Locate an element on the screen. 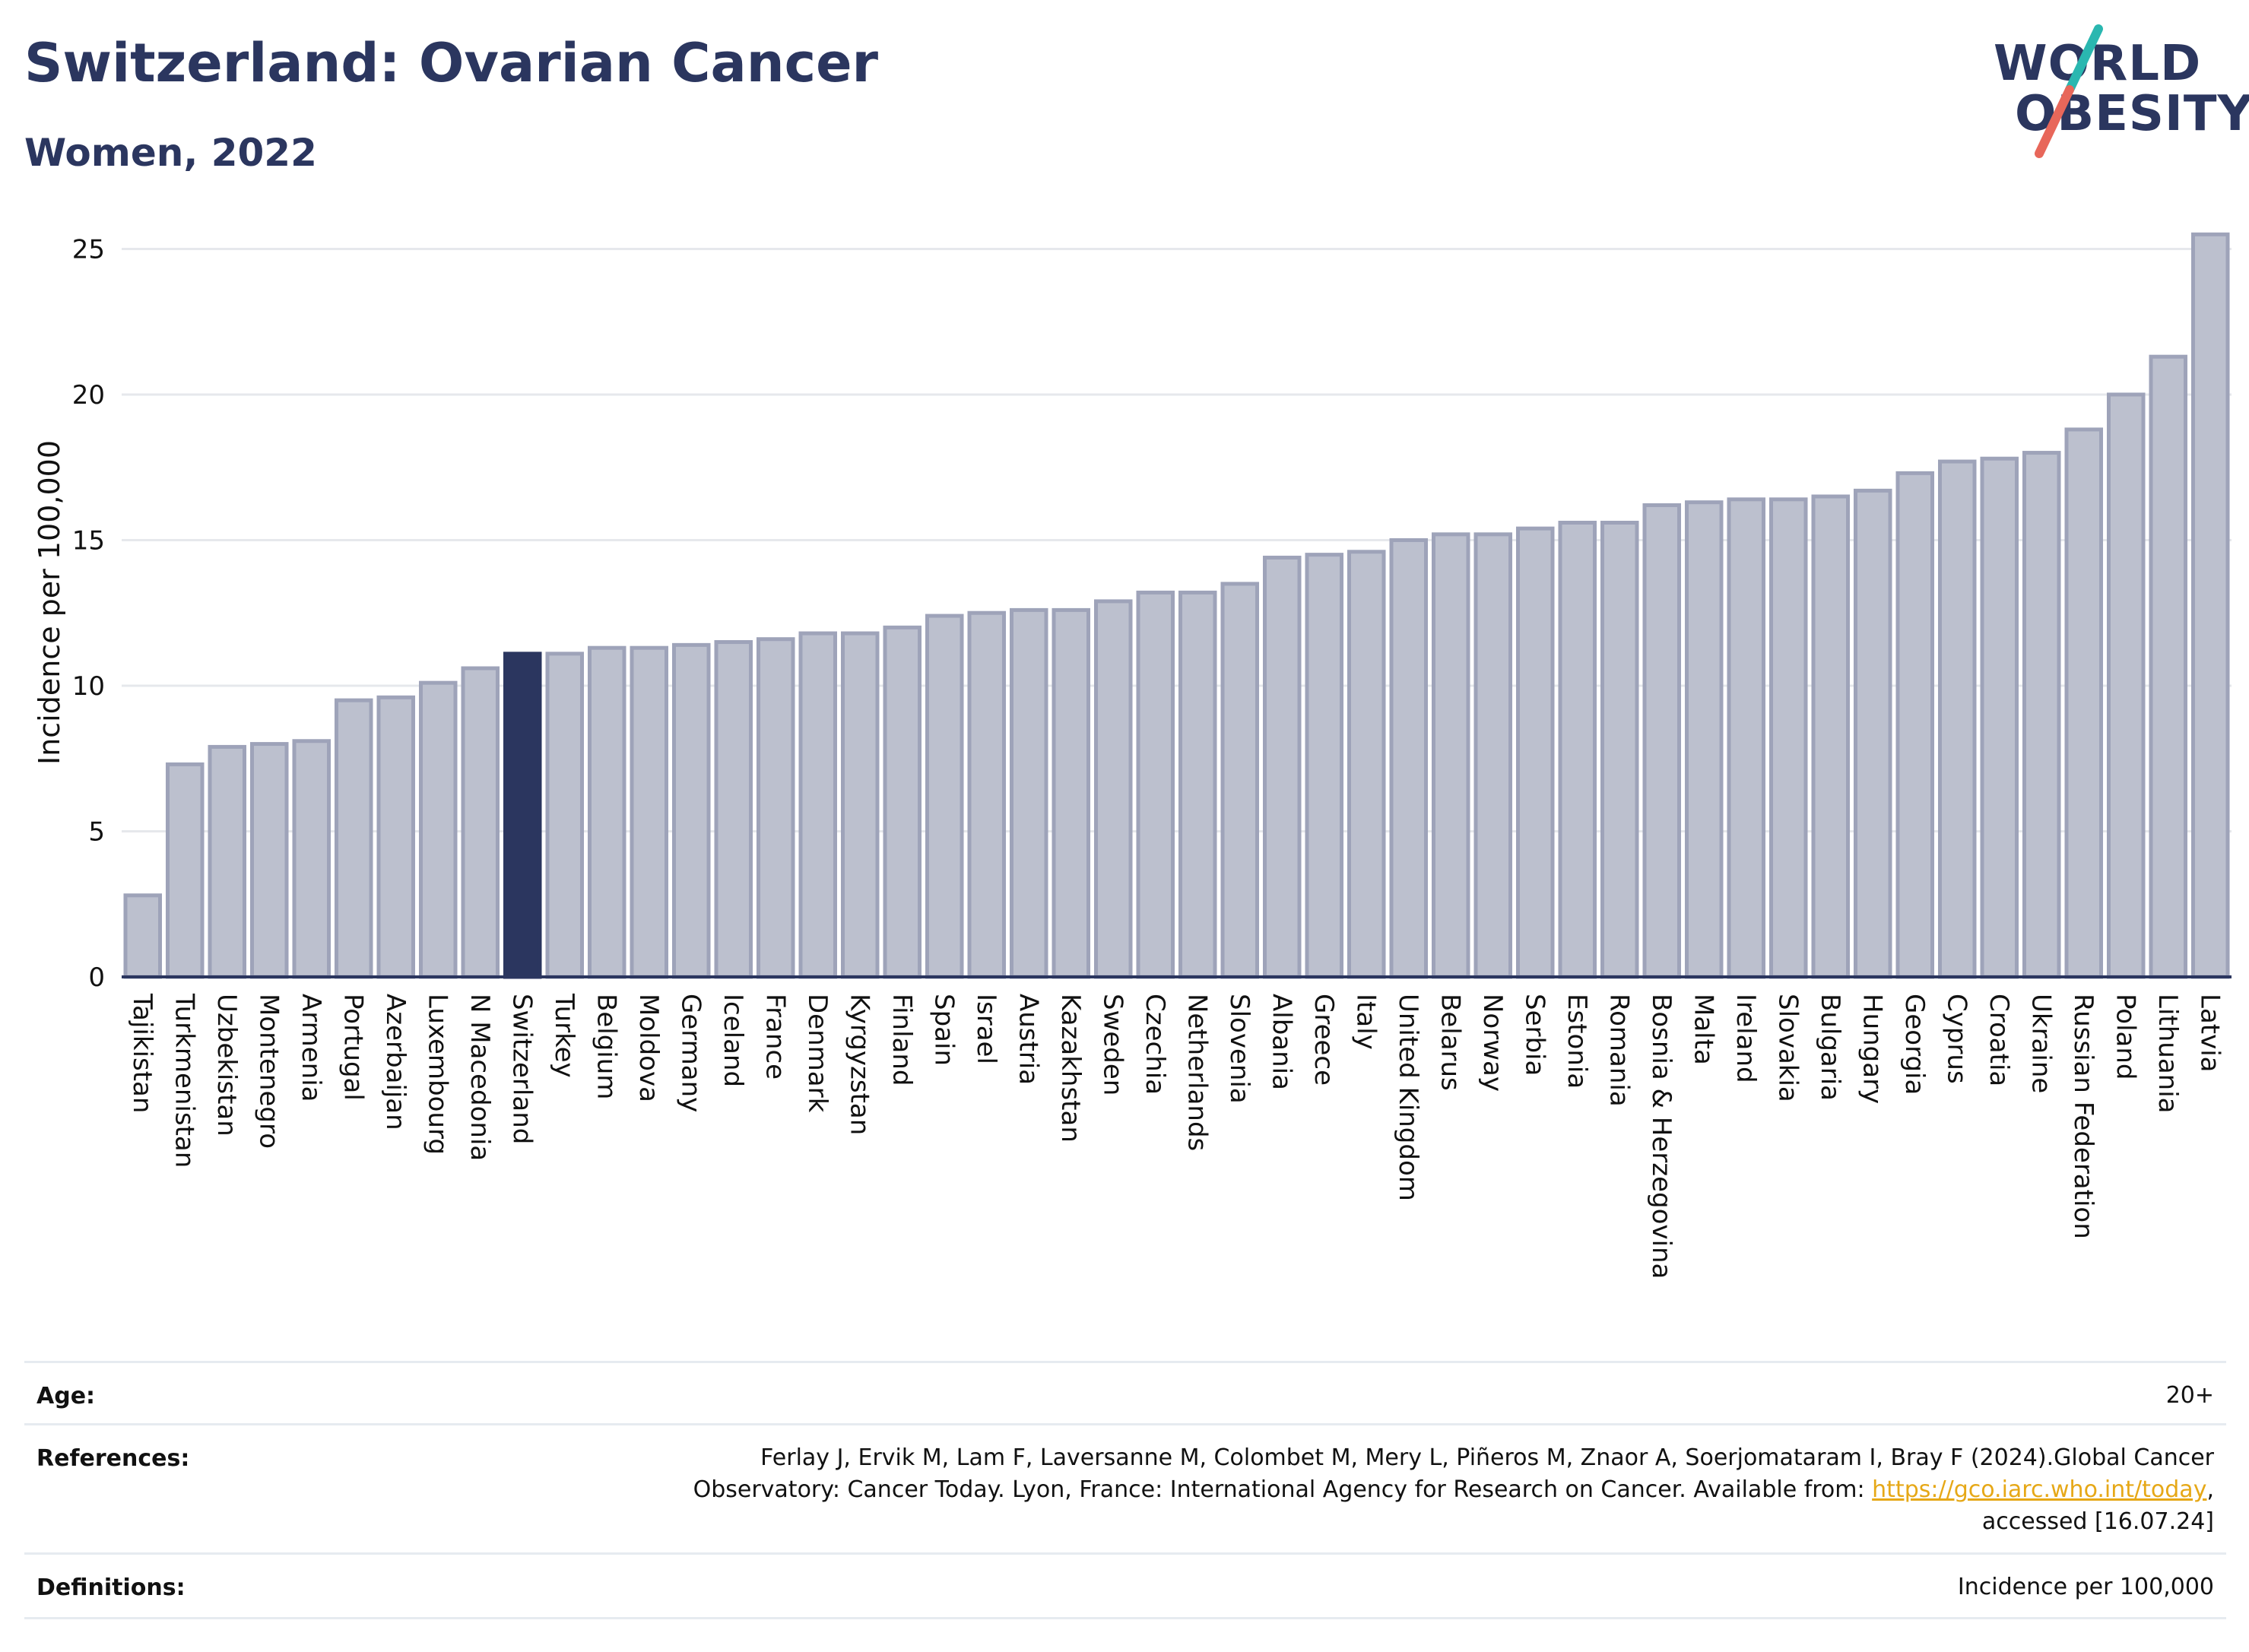 The height and width of the screenshot is (1652, 2249). age-row: Age: 20+ is located at coordinates (1125, 1393).